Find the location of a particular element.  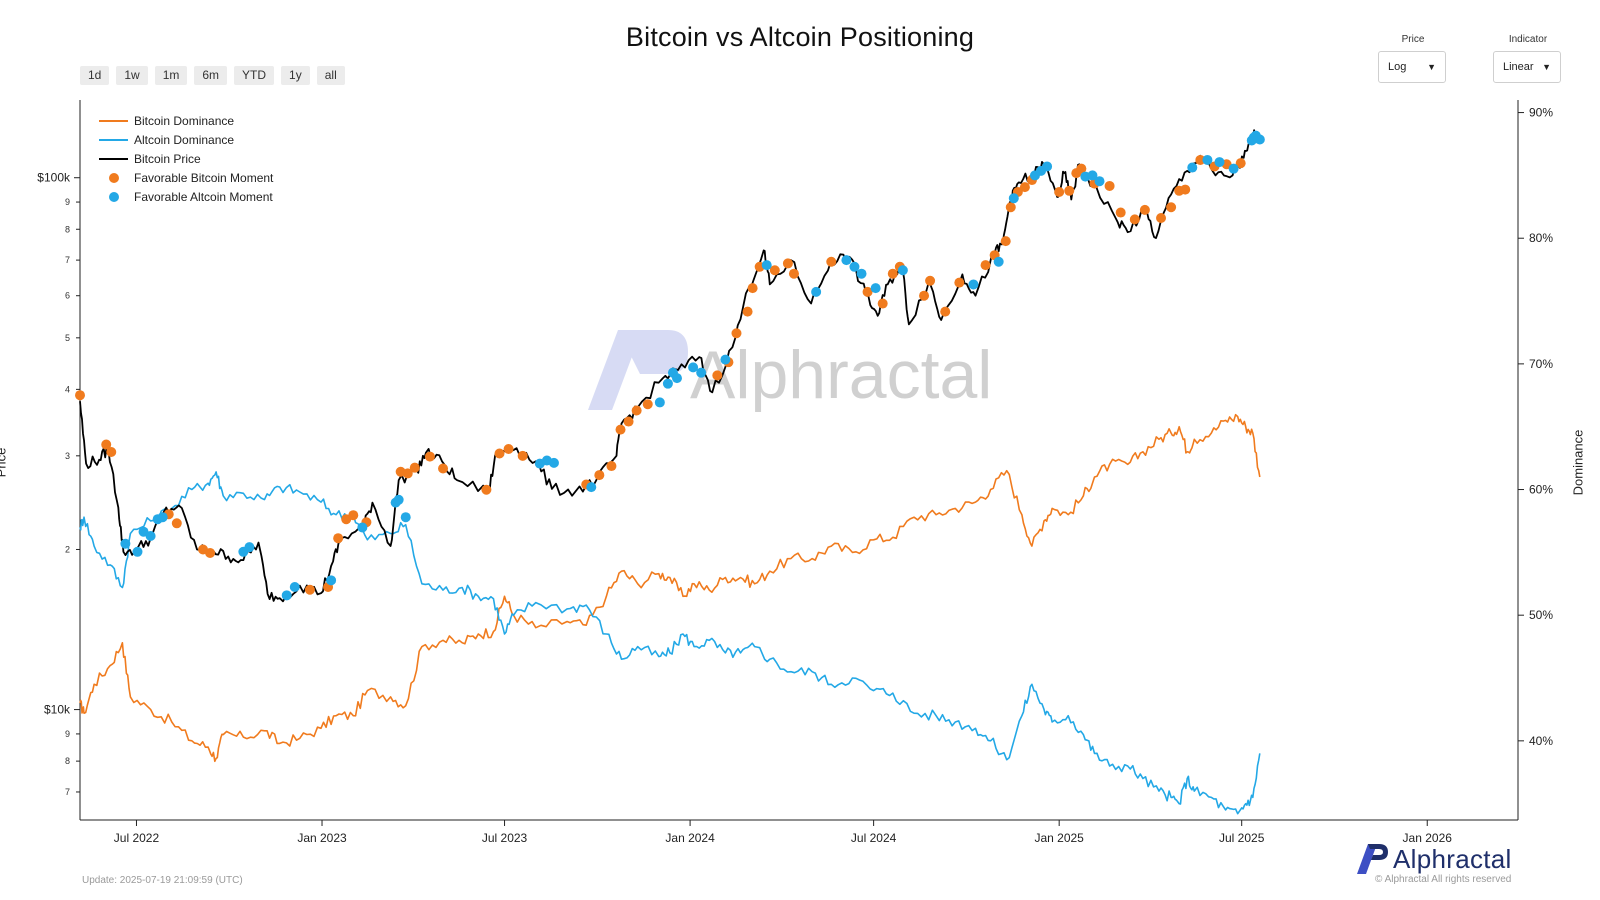

range-button-1y: 1y is located at coordinates (295, 75).